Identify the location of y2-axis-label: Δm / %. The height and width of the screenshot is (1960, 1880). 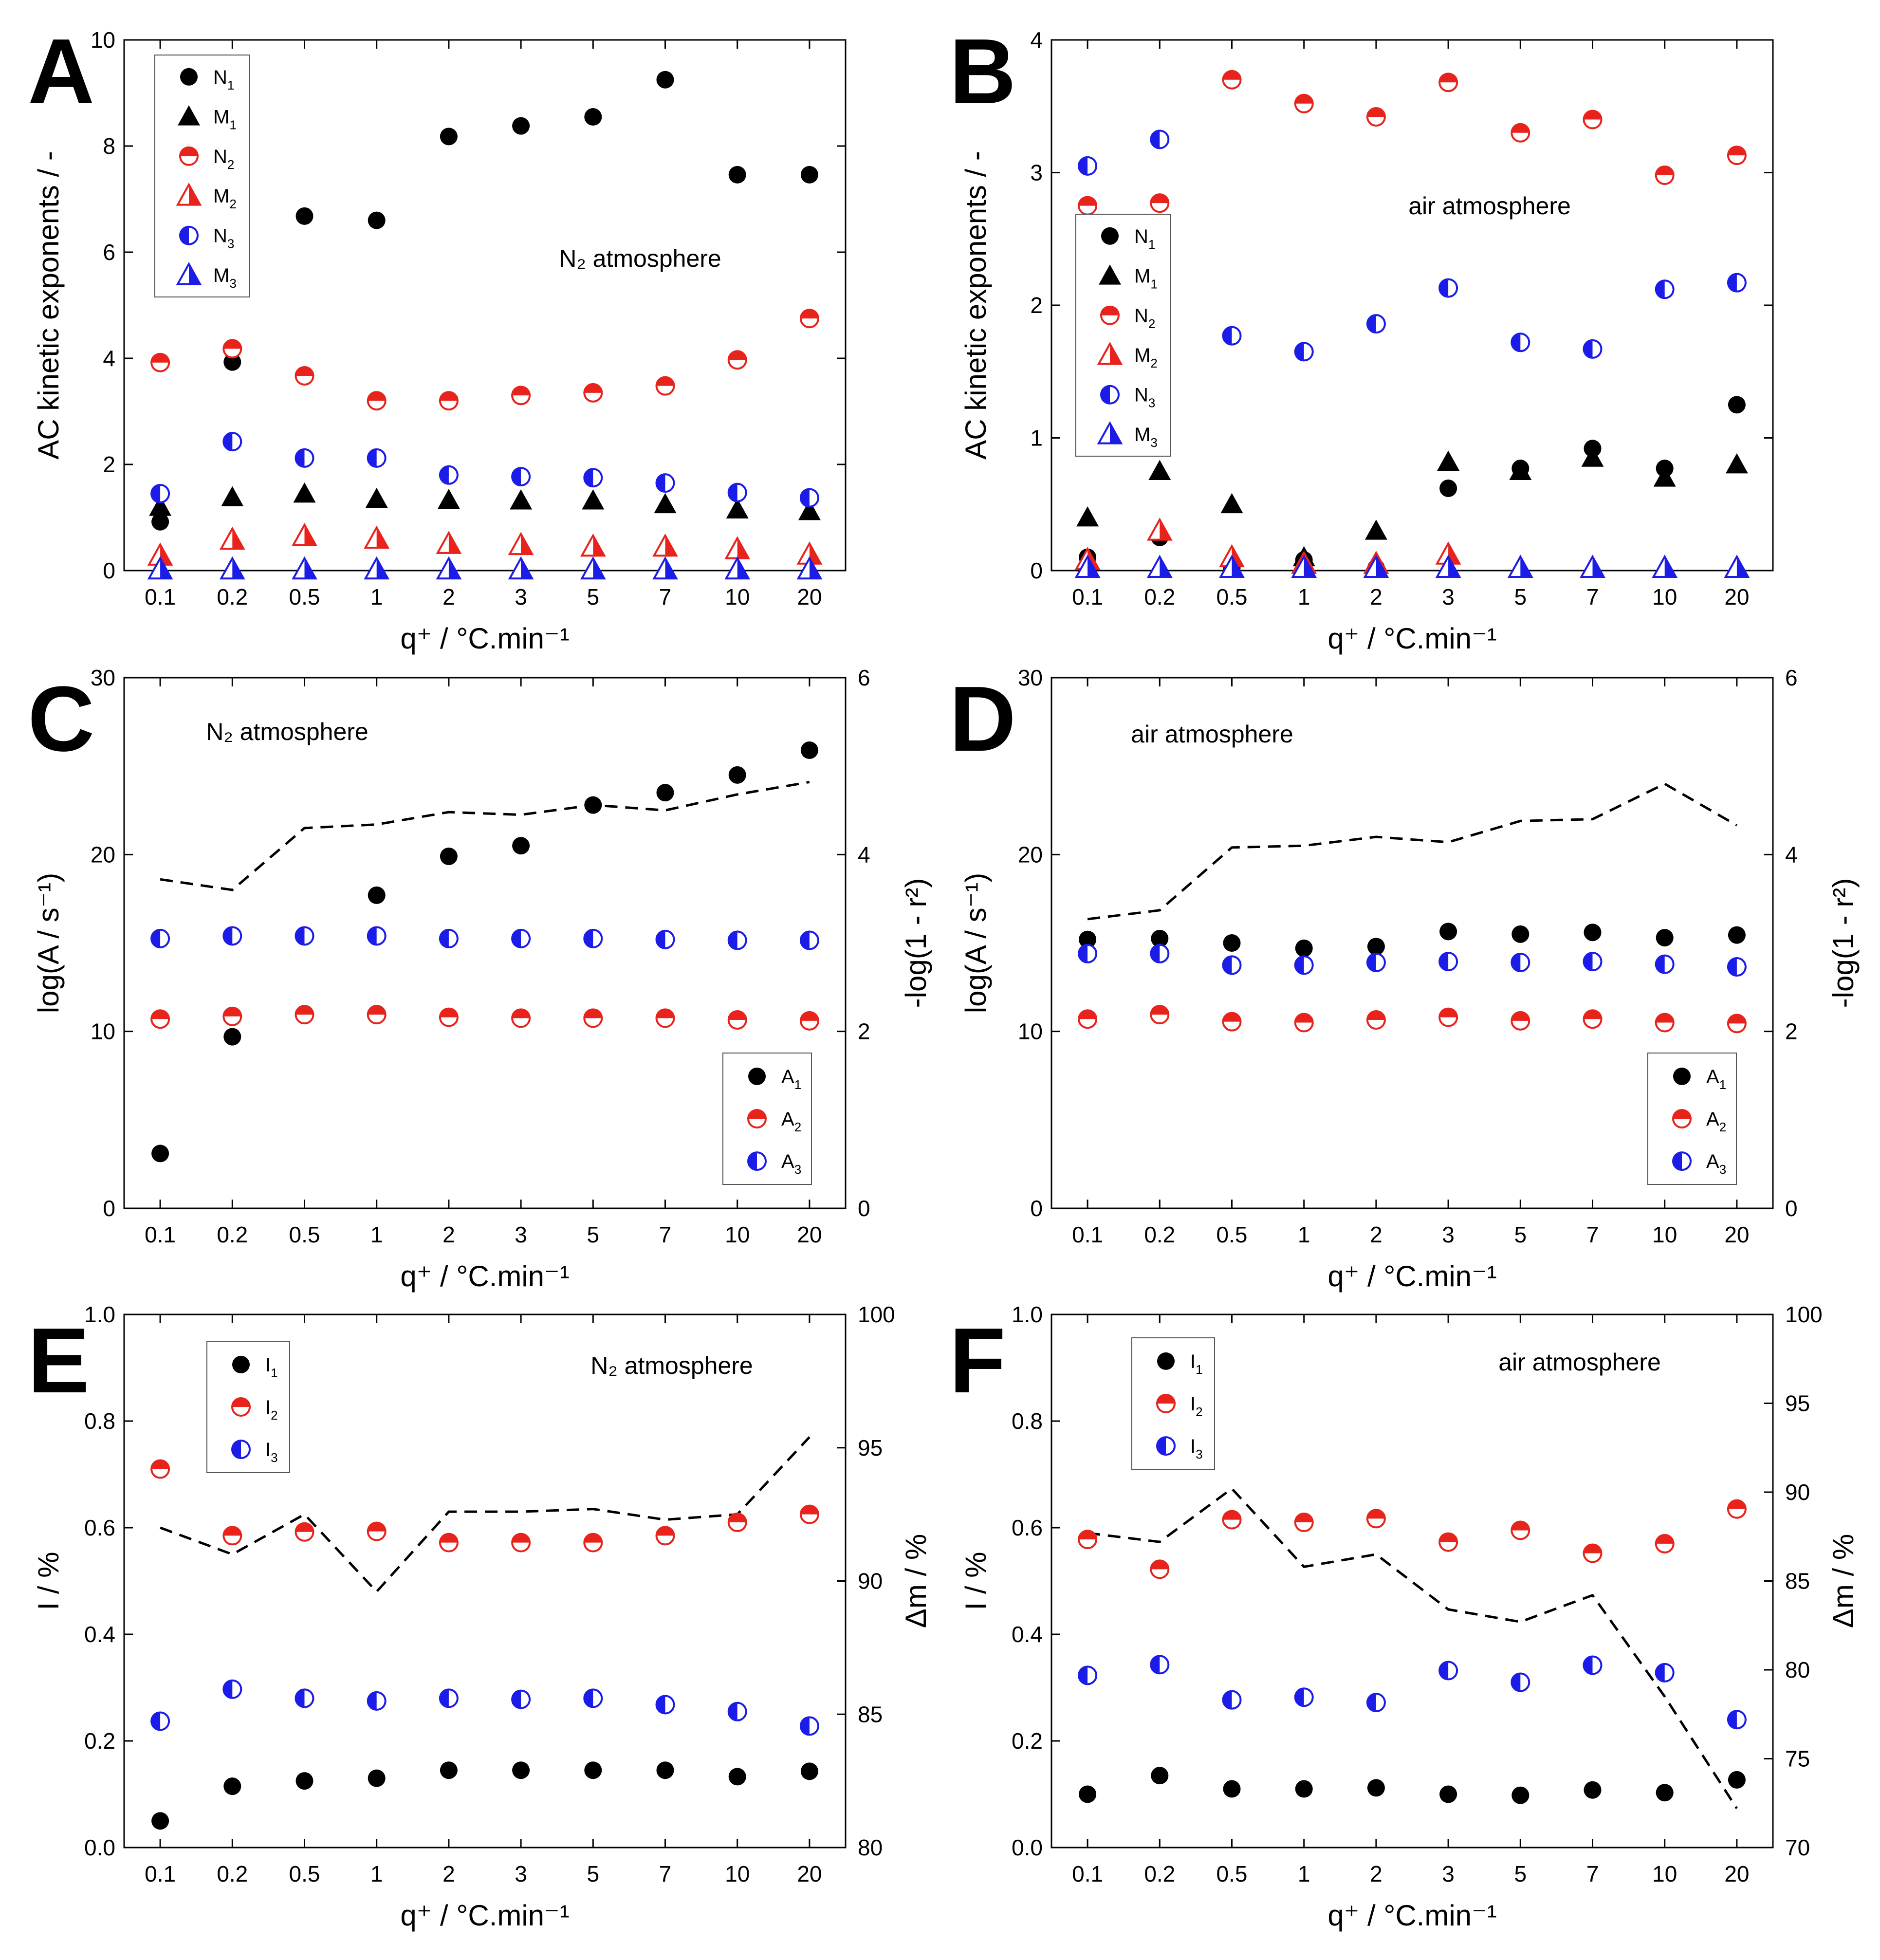
(916, 1581).